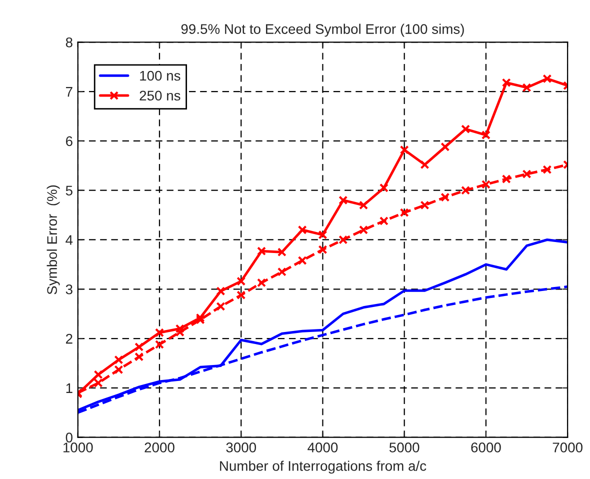 The width and height of the screenshot is (590, 479). I want to click on chart-title: 99.5% Not to Exceed Symbol Error (100 sims), so click(322, 30).